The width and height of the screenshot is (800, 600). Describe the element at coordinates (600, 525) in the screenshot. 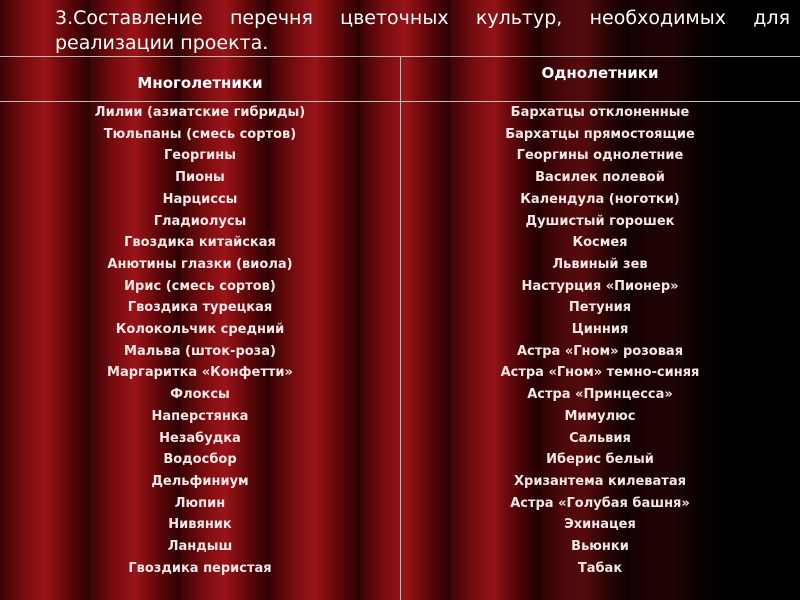

I see `table-cell: Эхинацея` at that location.